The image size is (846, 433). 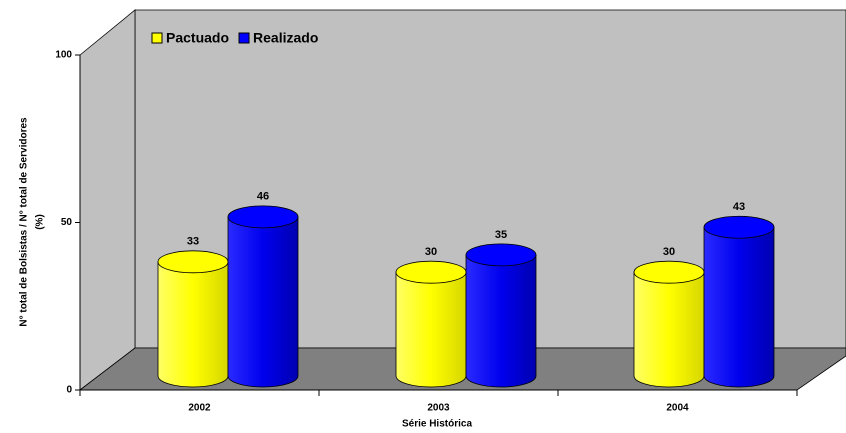 I want to click on y-tick-label: 0, so click(x=69, y=390).